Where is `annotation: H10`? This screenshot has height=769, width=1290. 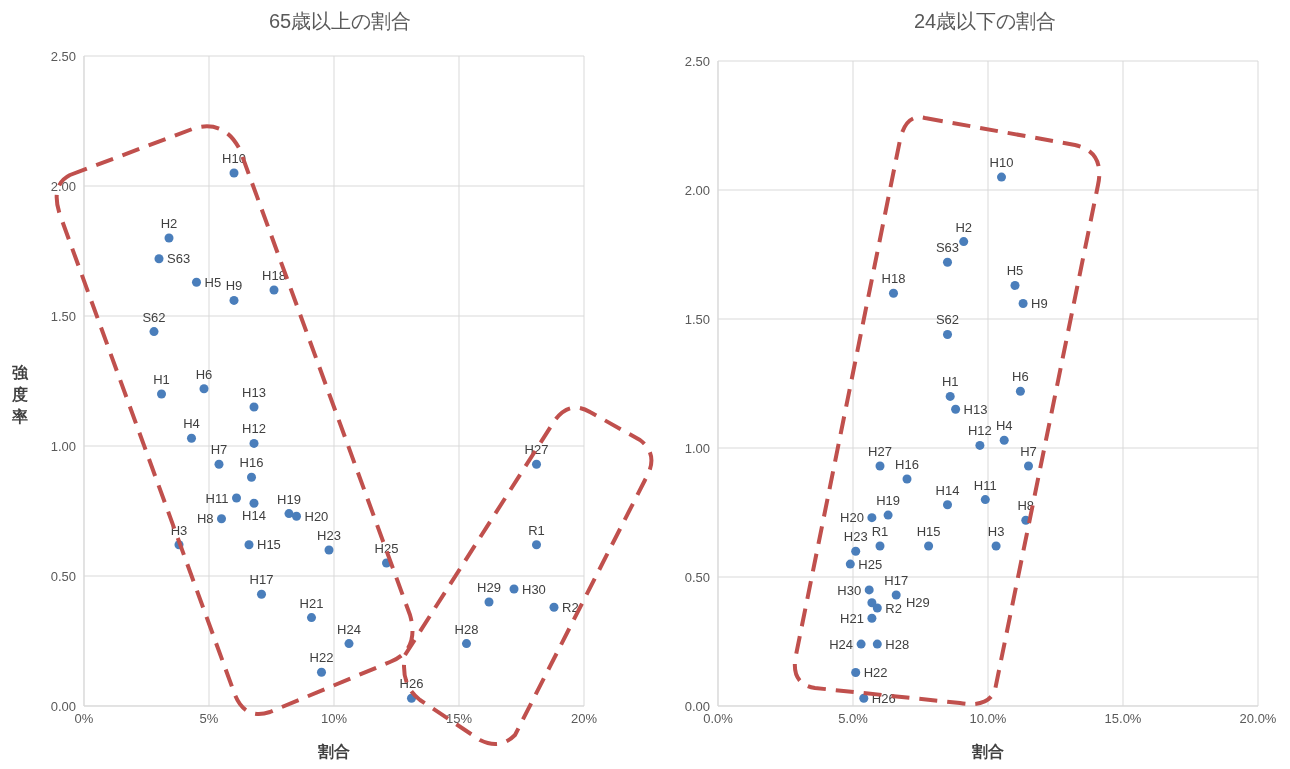
annotation: H10 is located at coordinates (1001, 163).